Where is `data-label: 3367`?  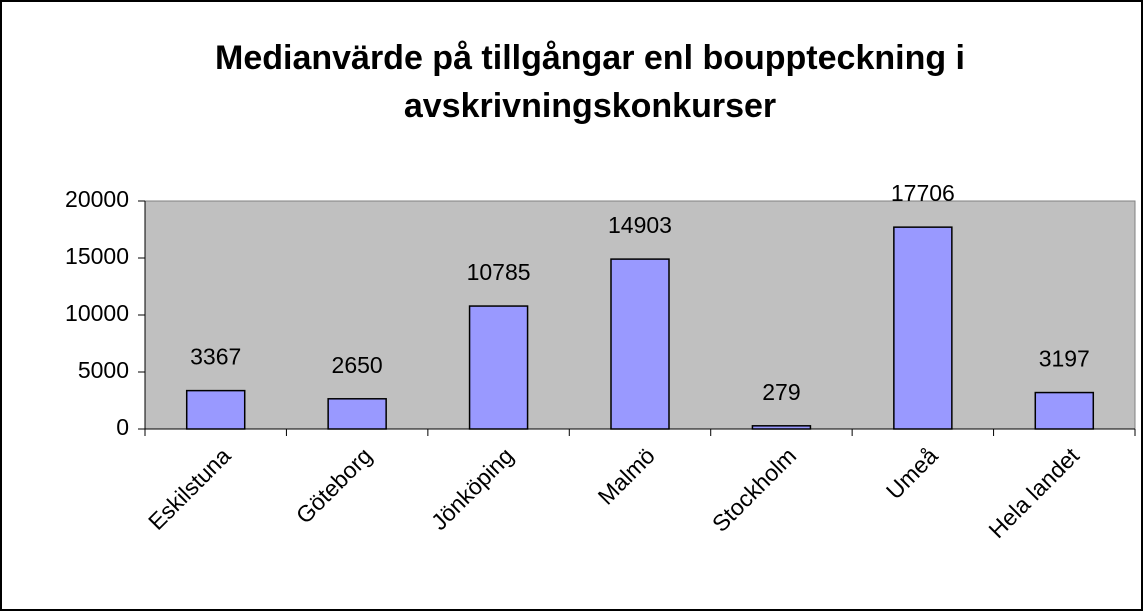 data-label: 3367 is located at coordinates (215, 357).